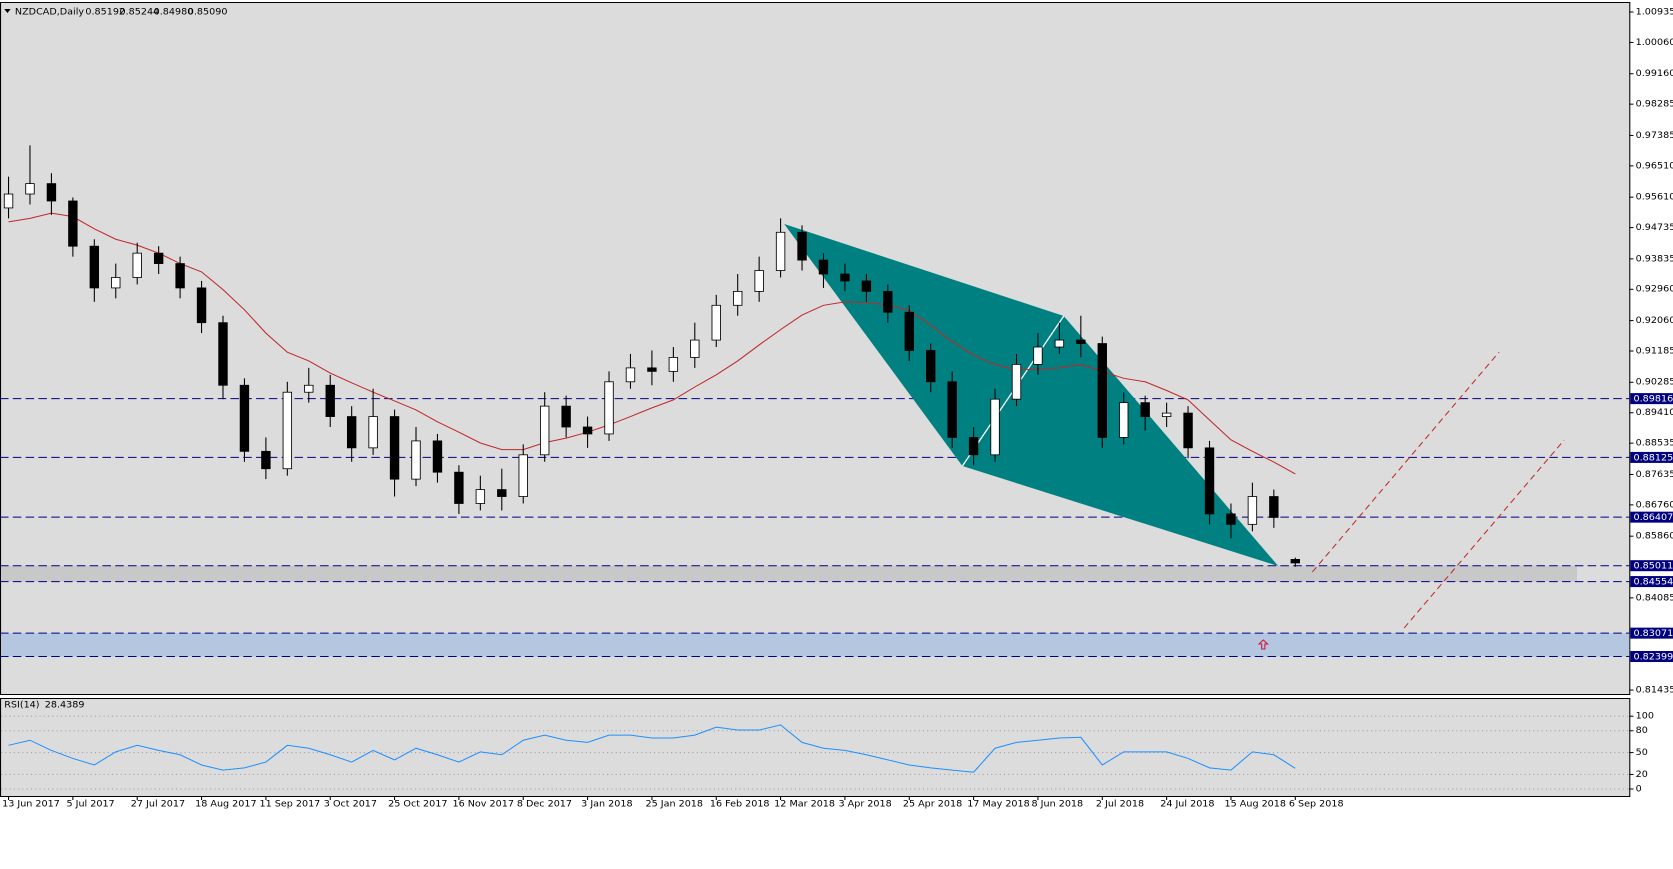 Image resolution: width=1673 pixels, height=869 pixels. Describe the element at coordinates (1654, 166) in the screenshot. I see `y-tick-label: 0.96510` at that location.